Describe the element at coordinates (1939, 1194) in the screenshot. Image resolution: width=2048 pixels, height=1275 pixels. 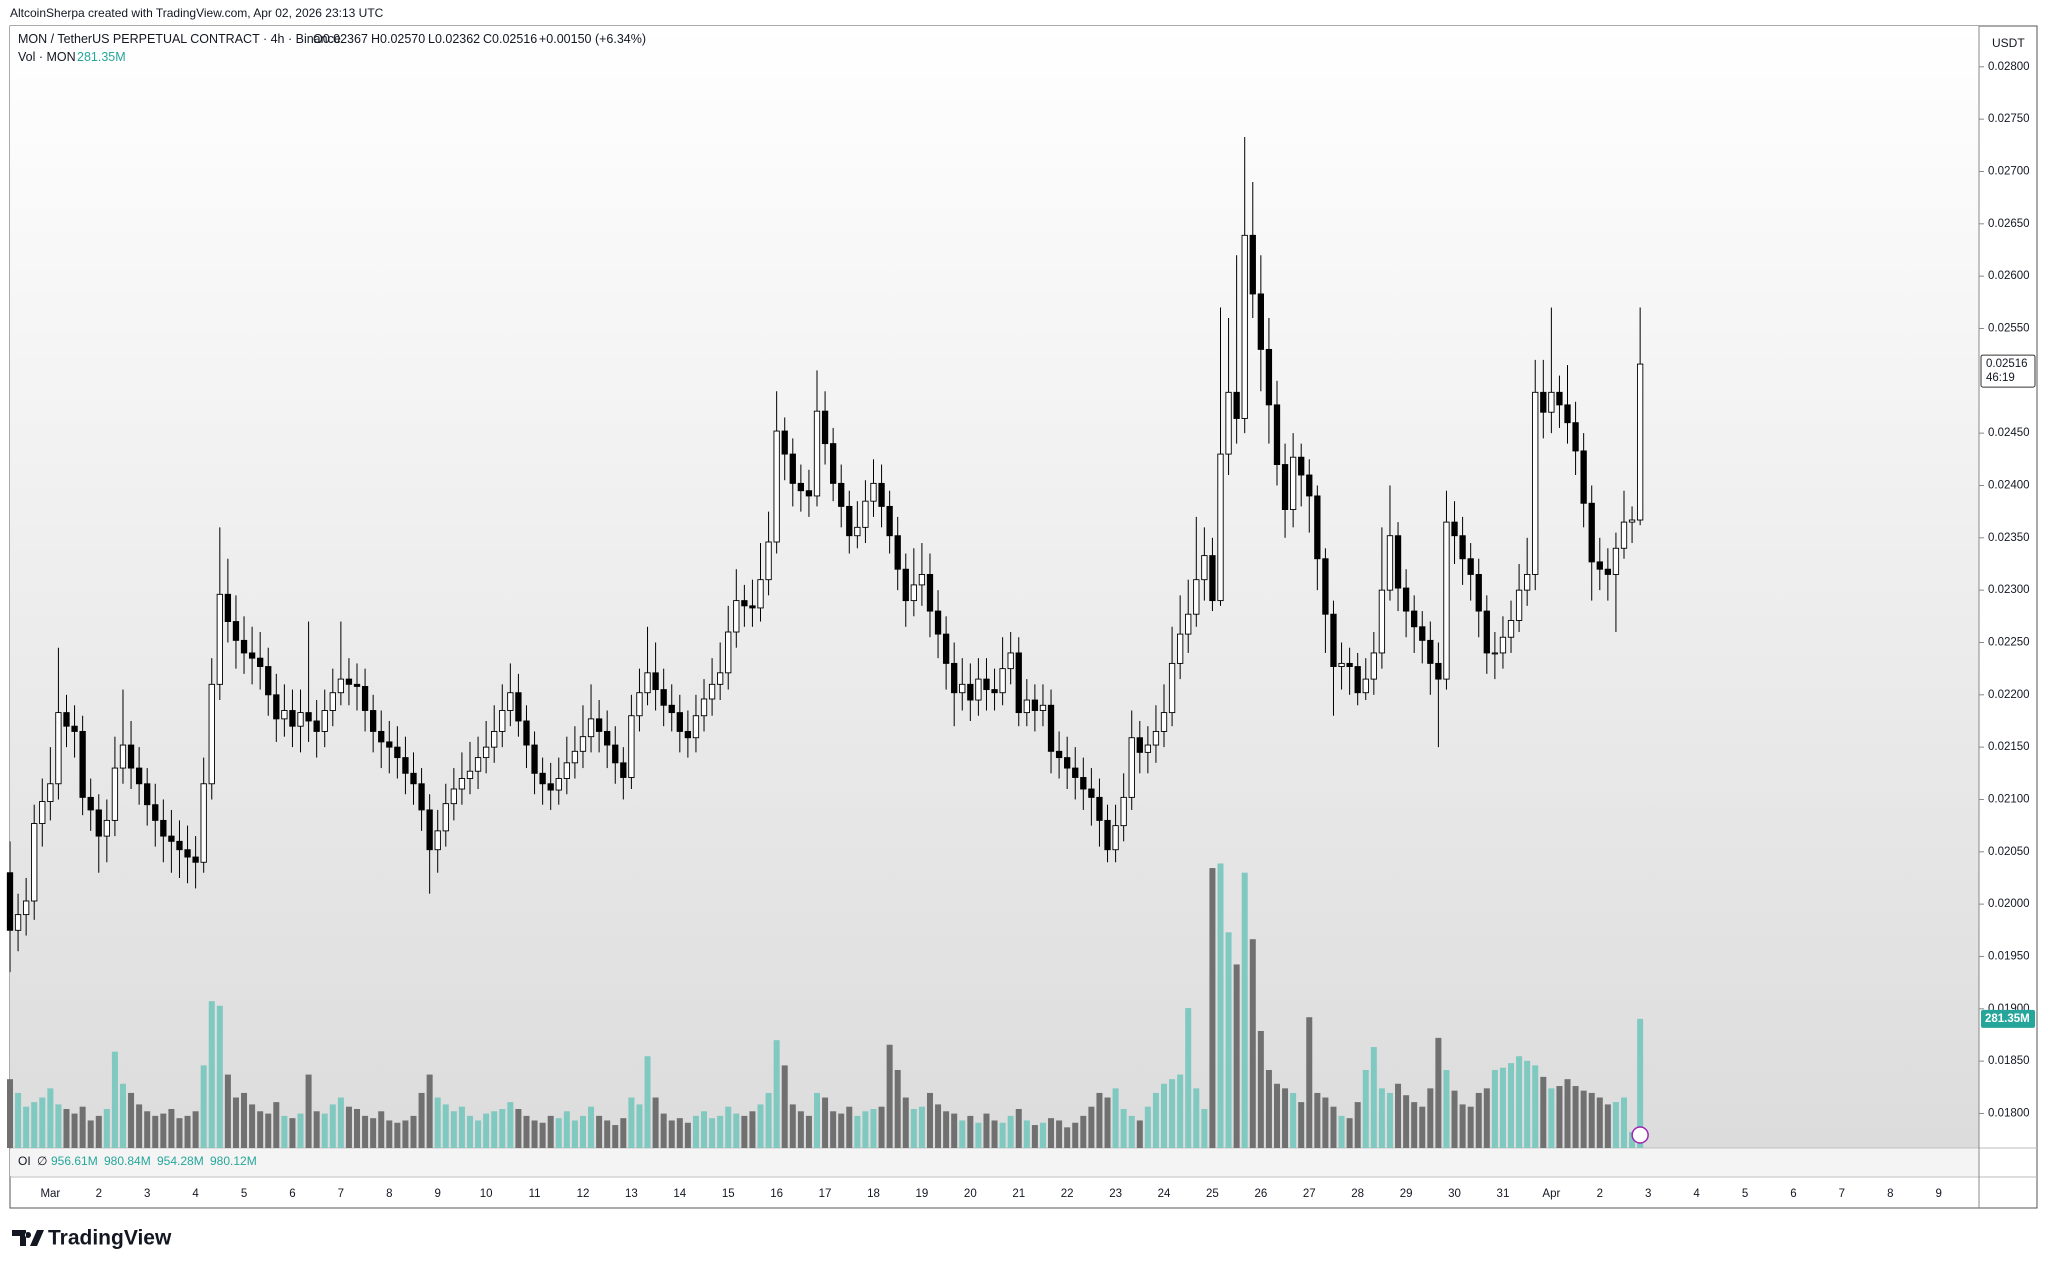
I see `x-tick-label: 9` at that location.